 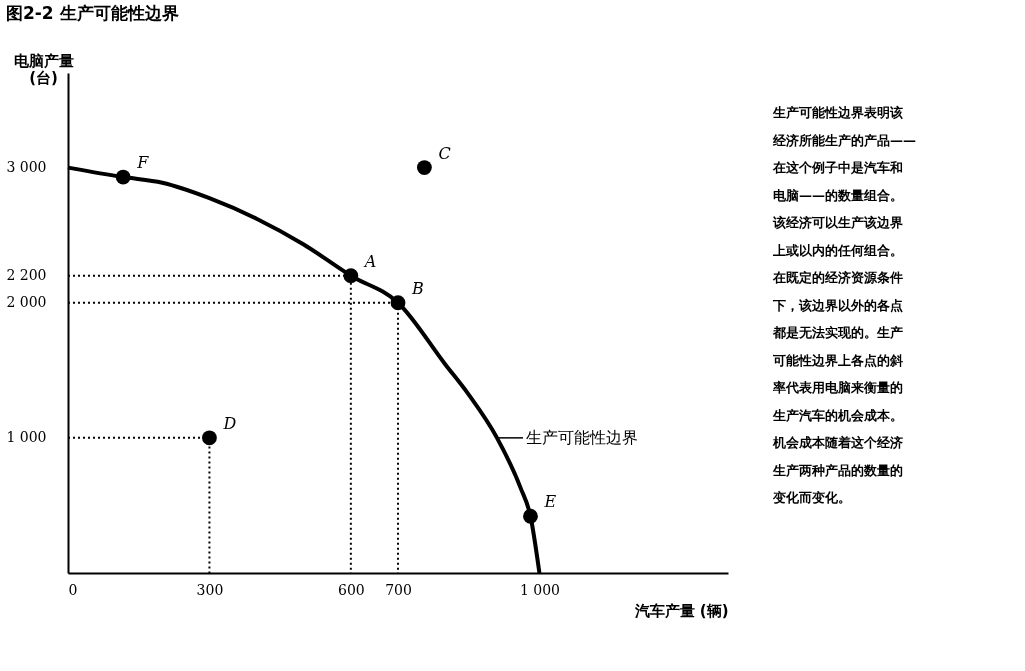 I want to click on annotation: E, so click(x=550, y=502).